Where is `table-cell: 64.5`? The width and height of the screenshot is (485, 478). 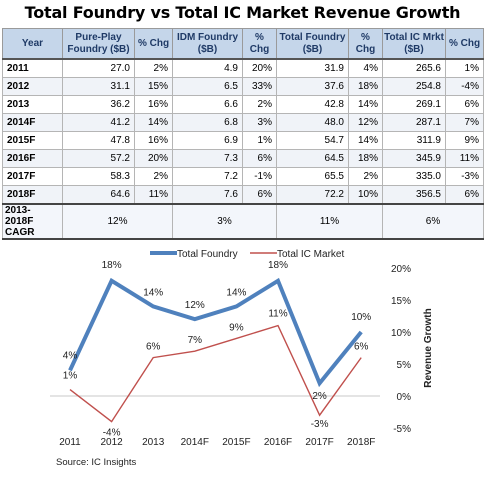
table-cell: 64.5 is located at coordinates (312, 158).